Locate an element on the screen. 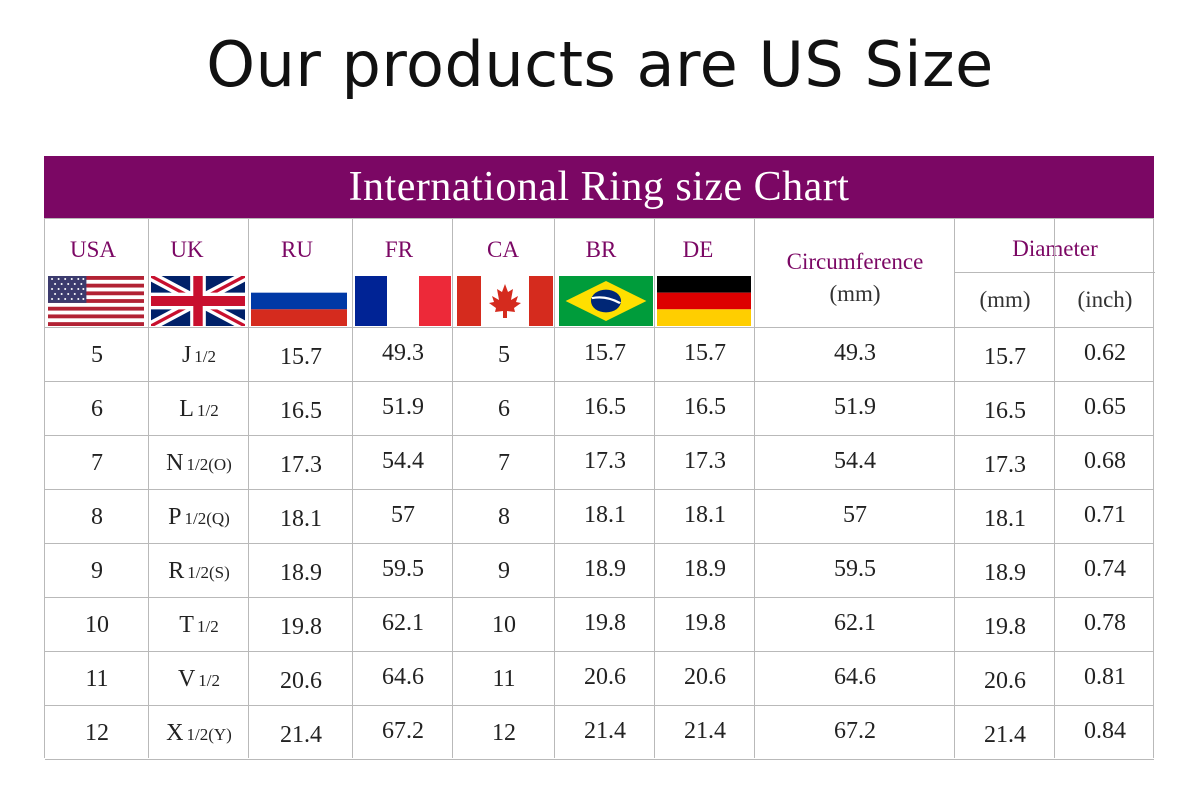 This screenshot has width=1200, height=800. uk-size-letter: V is located at coordinates (186, 679).